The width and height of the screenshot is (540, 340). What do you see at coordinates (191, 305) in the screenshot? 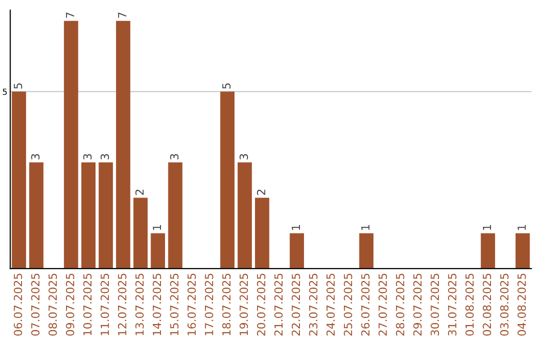
I see `x-tick-label: 16.07.2025` at bounding box center [191, 305].